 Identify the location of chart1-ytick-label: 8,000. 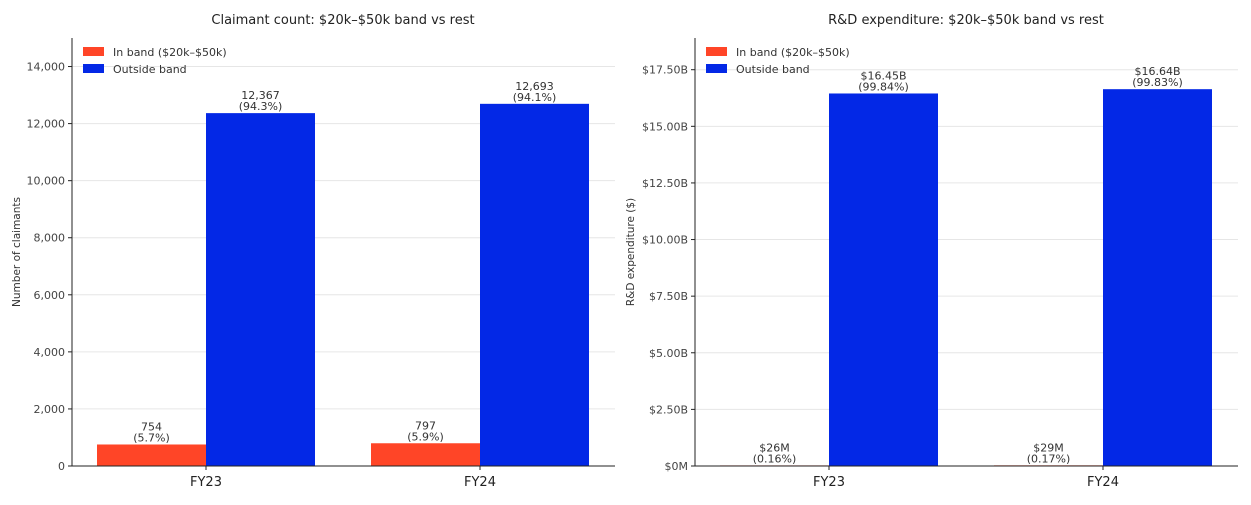
(50, 238).